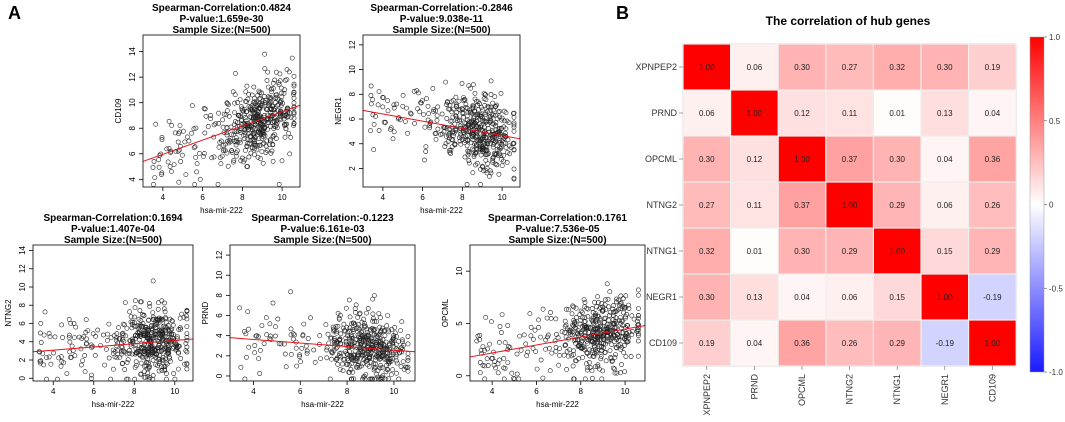 The image size is (1065, 422). Describe the element at coordinates (22, 249) in the screenshot. I see `y-tick-label: 14` at that location.